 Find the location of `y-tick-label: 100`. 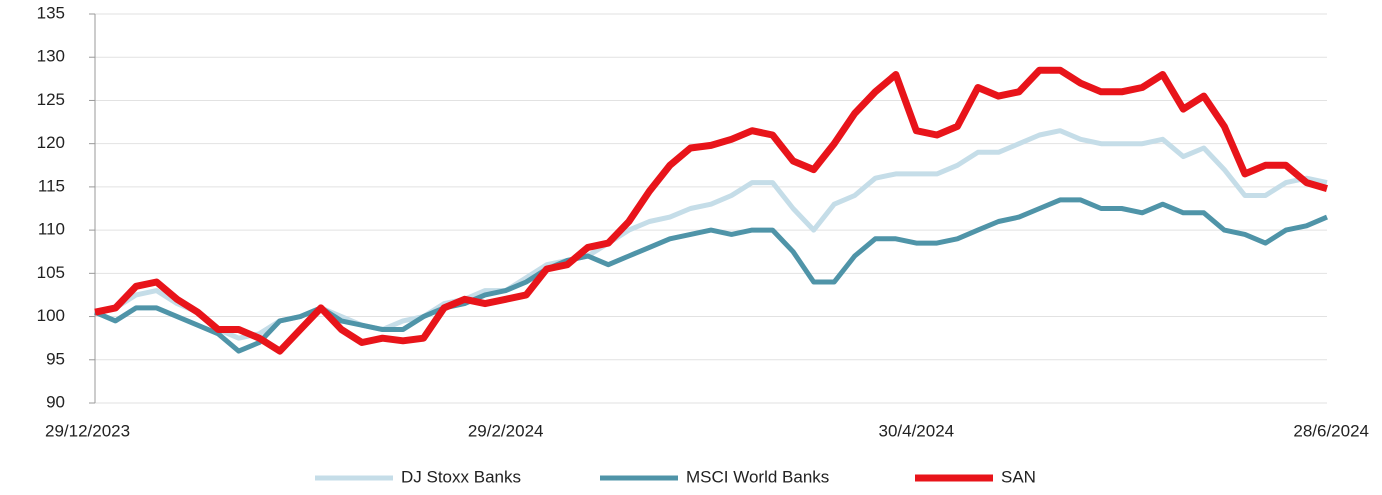

y-tick-label: 100 is located at coordinates (51, 315).